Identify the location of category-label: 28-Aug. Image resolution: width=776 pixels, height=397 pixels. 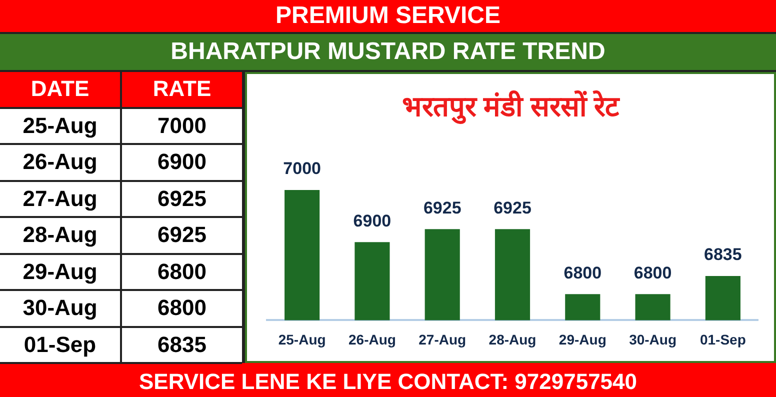
(60, 235).